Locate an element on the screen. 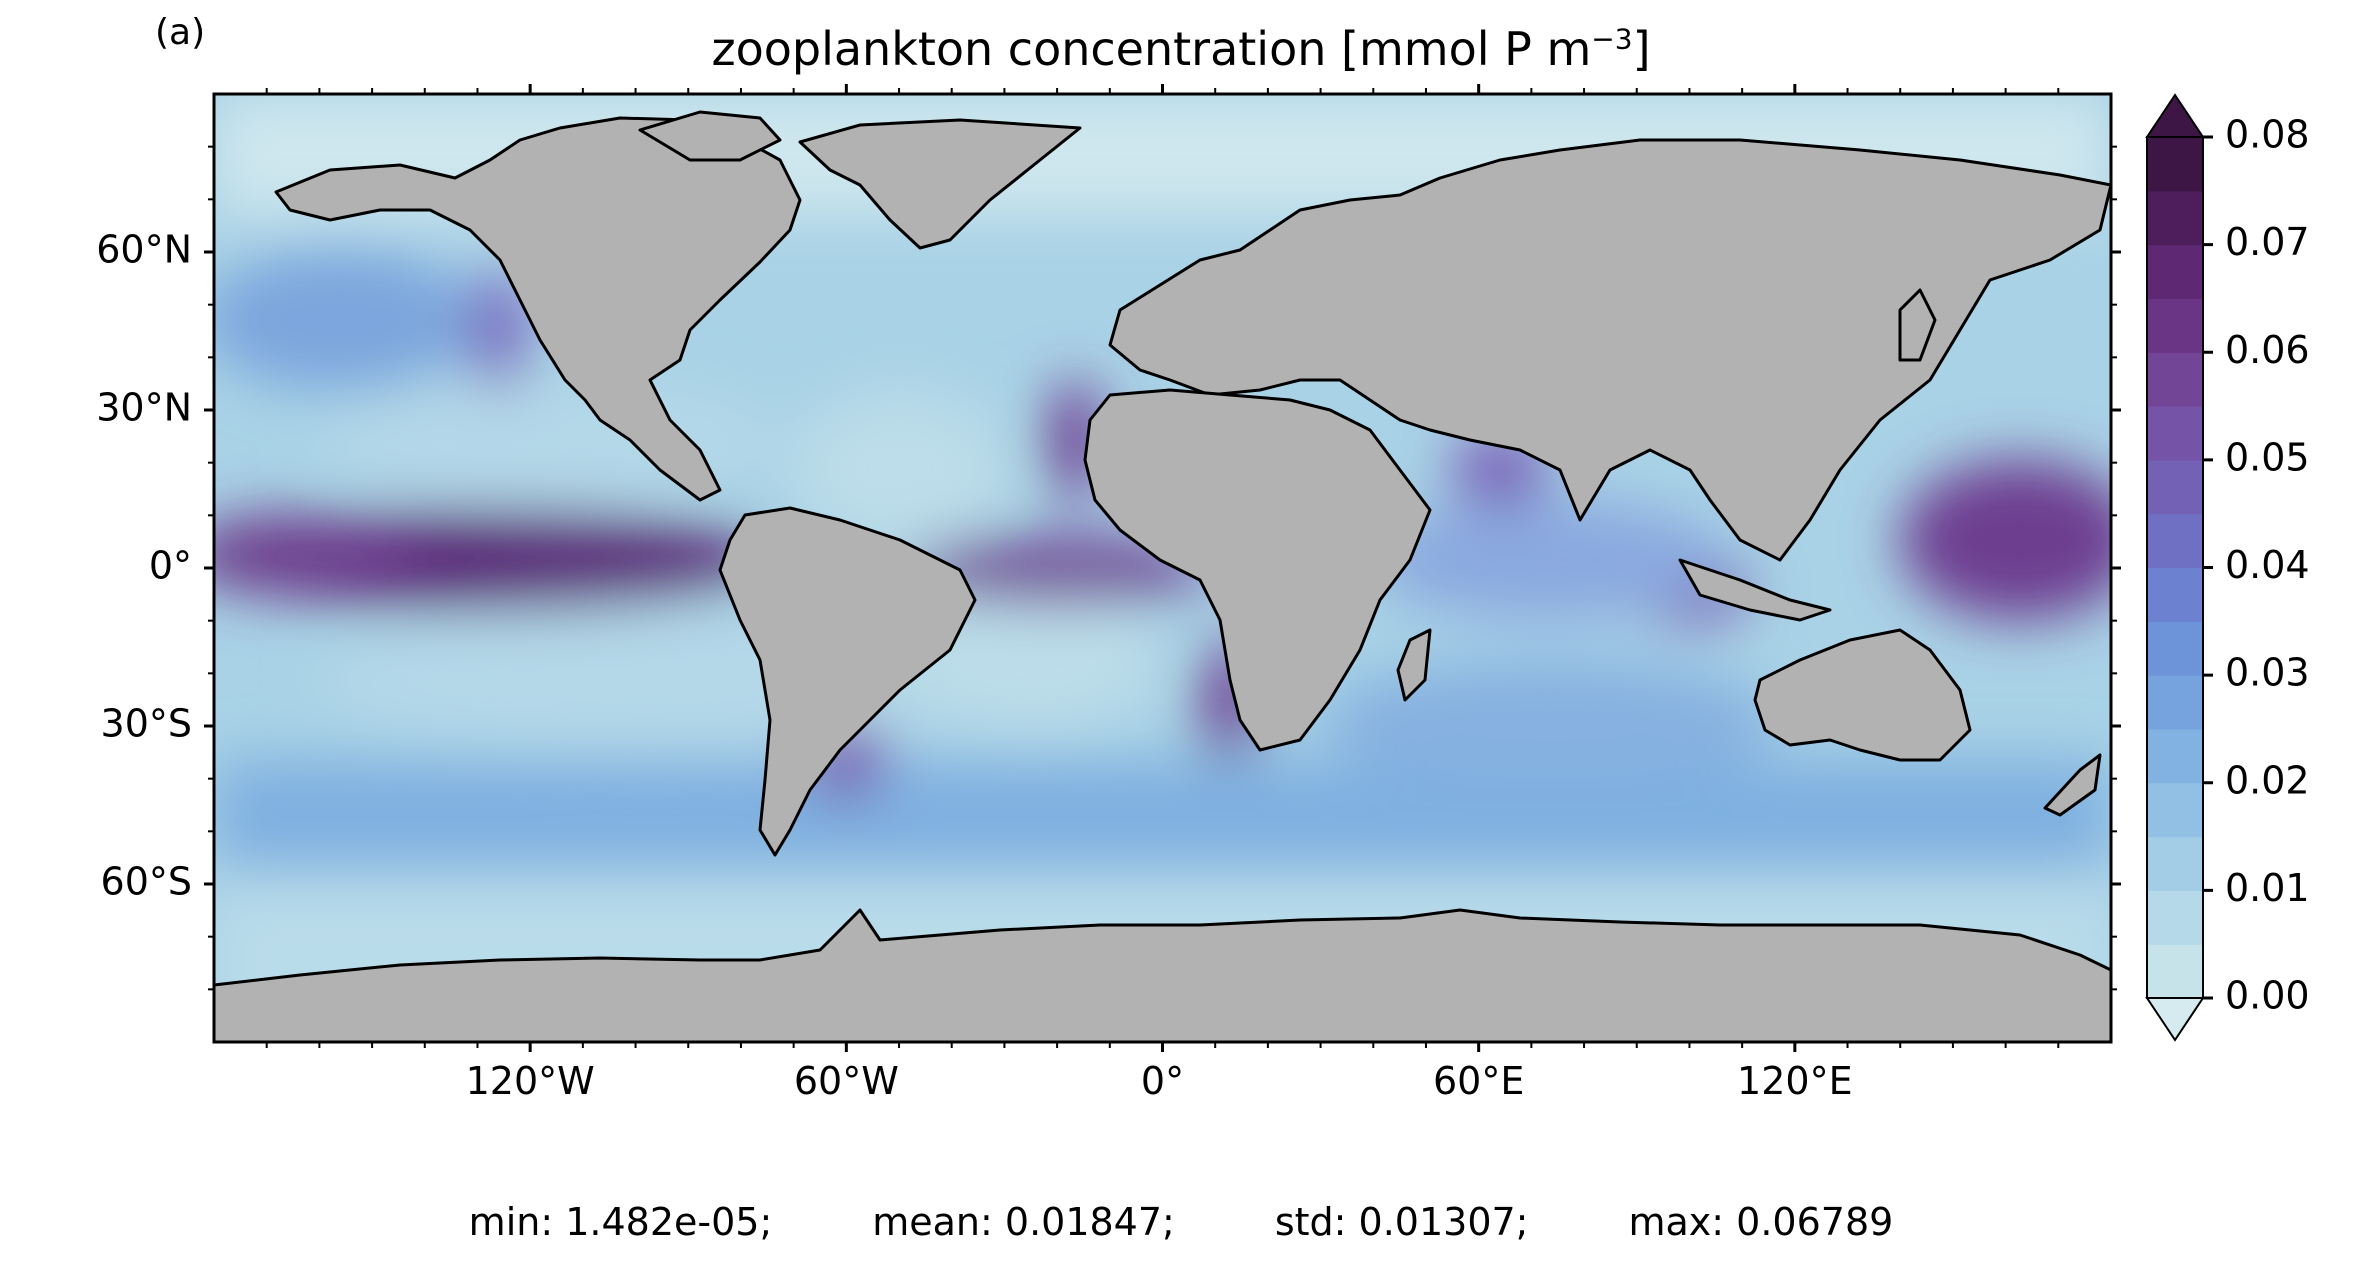  title-text: zooplankton concentration [mmol P m is located at coordinates (1151, 49).